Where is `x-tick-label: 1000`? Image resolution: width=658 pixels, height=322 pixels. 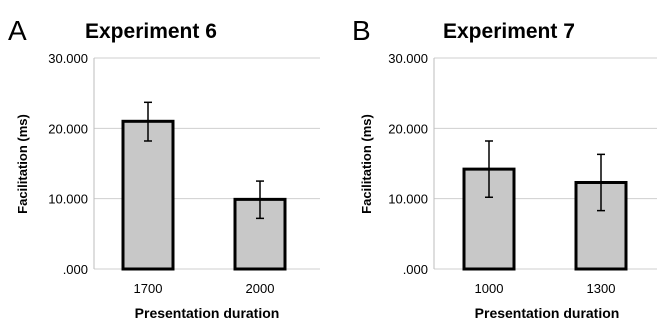
x-tick-label: 1000 is located at coordinates (489, 288).